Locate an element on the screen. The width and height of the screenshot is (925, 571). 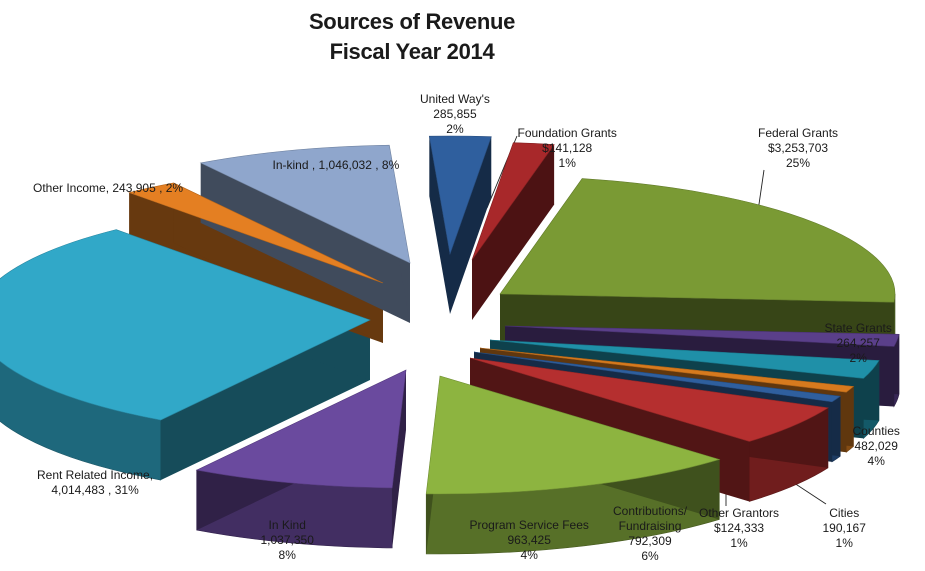
label-other_grantors: Other Grantors $124,333 1% is located at coordinates (739, 528).